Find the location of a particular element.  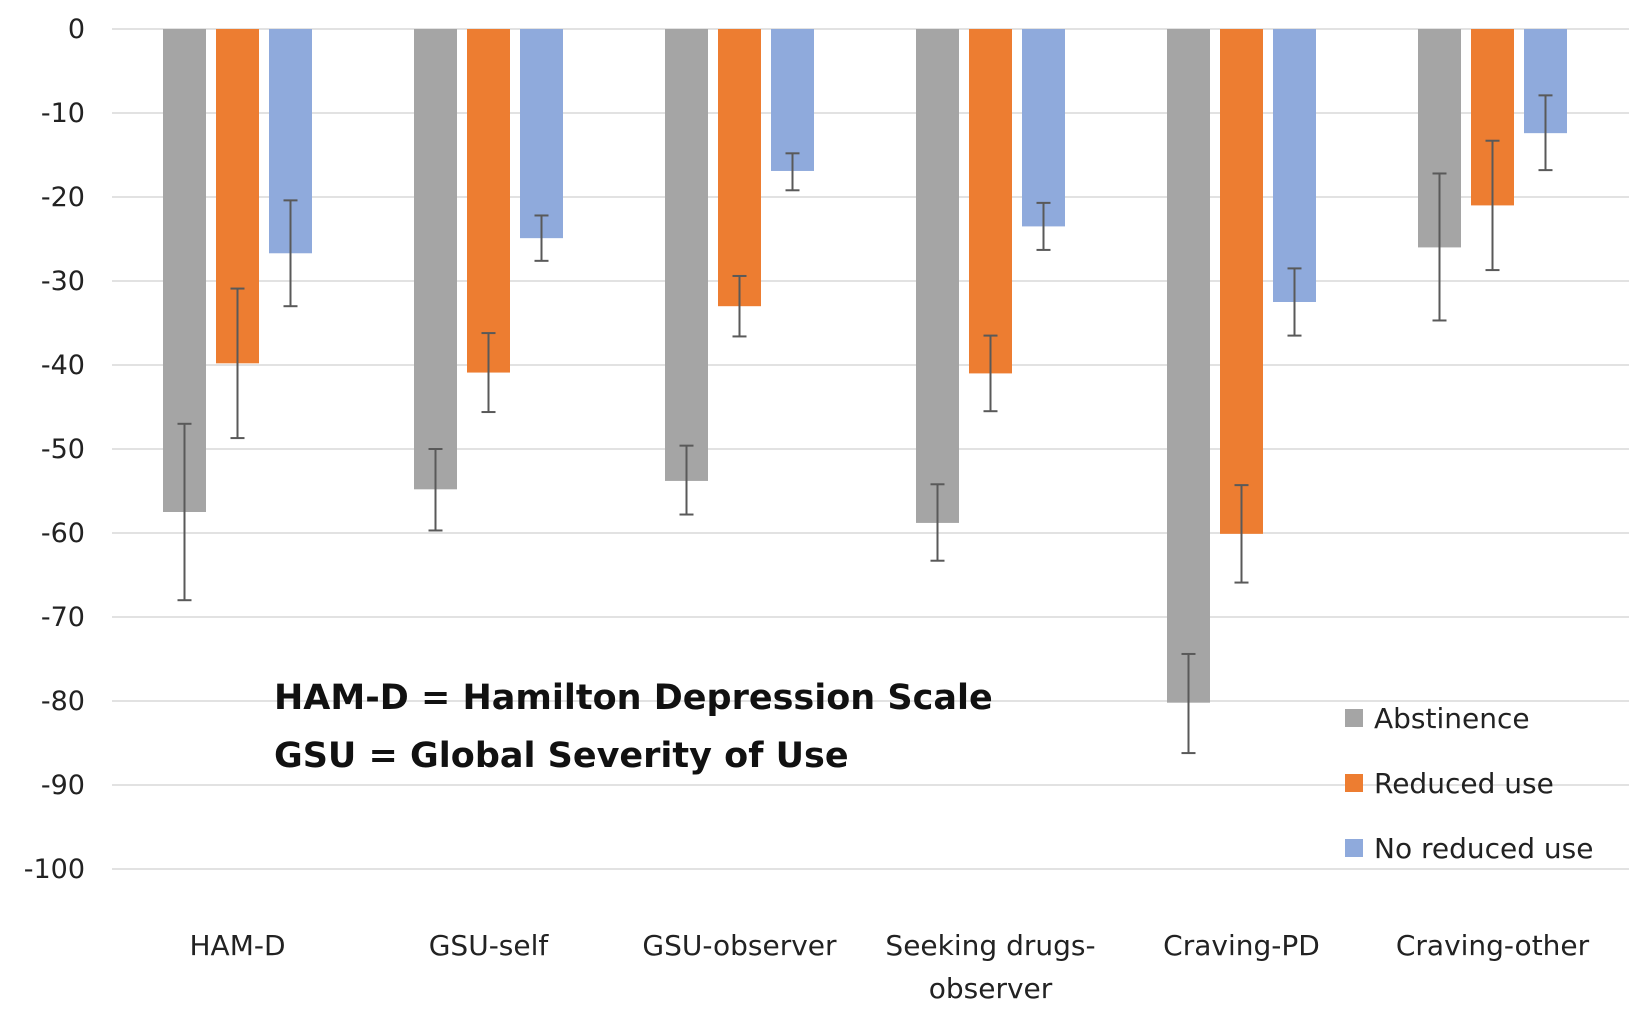

legend-label: No reduced use is located at coordinates (1483, 848).